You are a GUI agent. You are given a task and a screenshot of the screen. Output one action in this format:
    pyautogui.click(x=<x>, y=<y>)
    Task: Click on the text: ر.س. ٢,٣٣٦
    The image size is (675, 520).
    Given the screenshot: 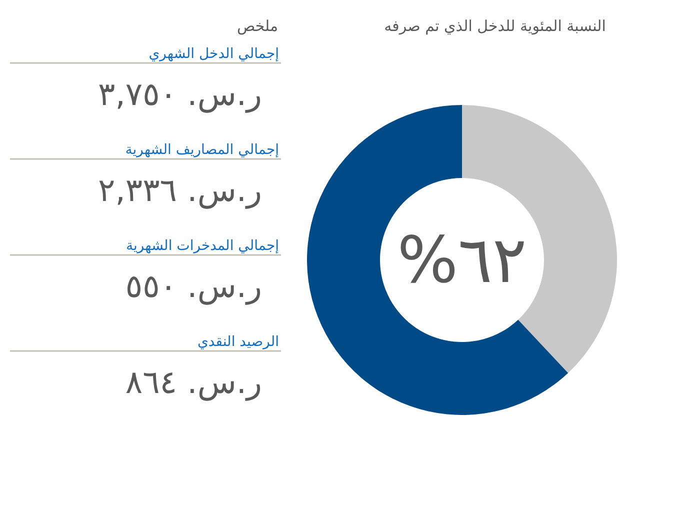 What is the action you would take?
    pyautogui.click(x=180, y=190)
    